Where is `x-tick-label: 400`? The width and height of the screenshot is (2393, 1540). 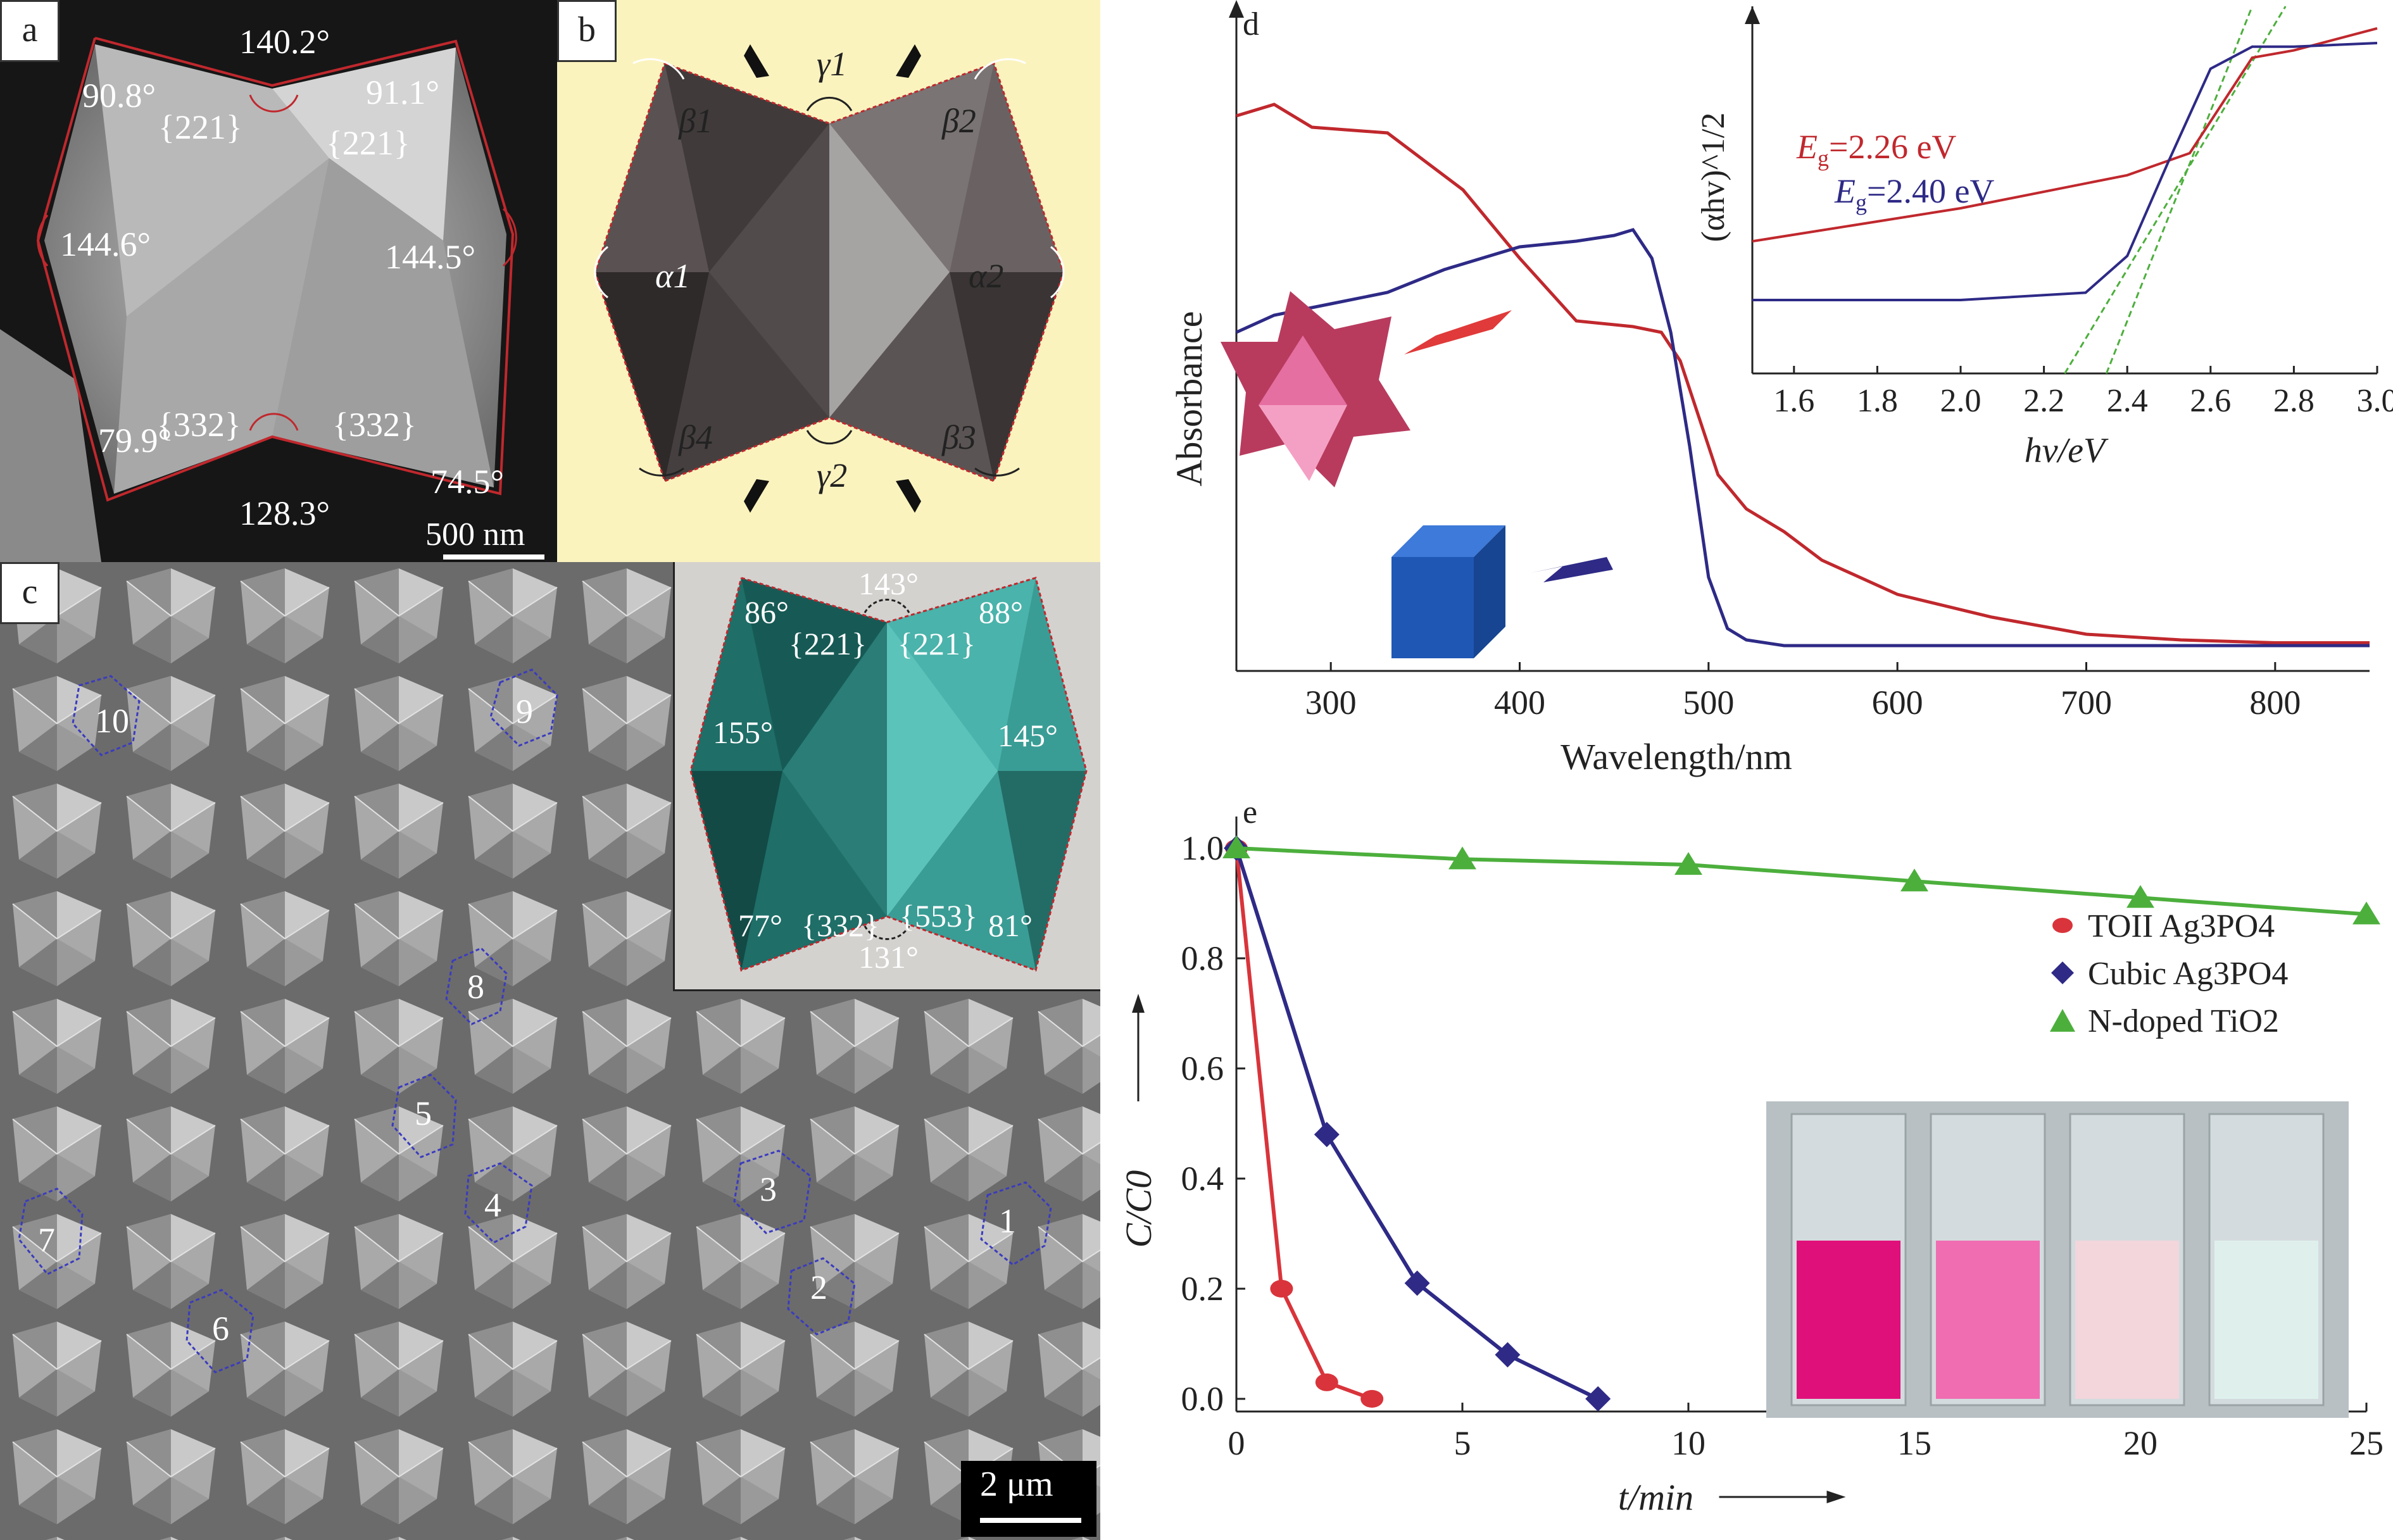 x-tick-label: 400 is located at coordinates (1520, 703).